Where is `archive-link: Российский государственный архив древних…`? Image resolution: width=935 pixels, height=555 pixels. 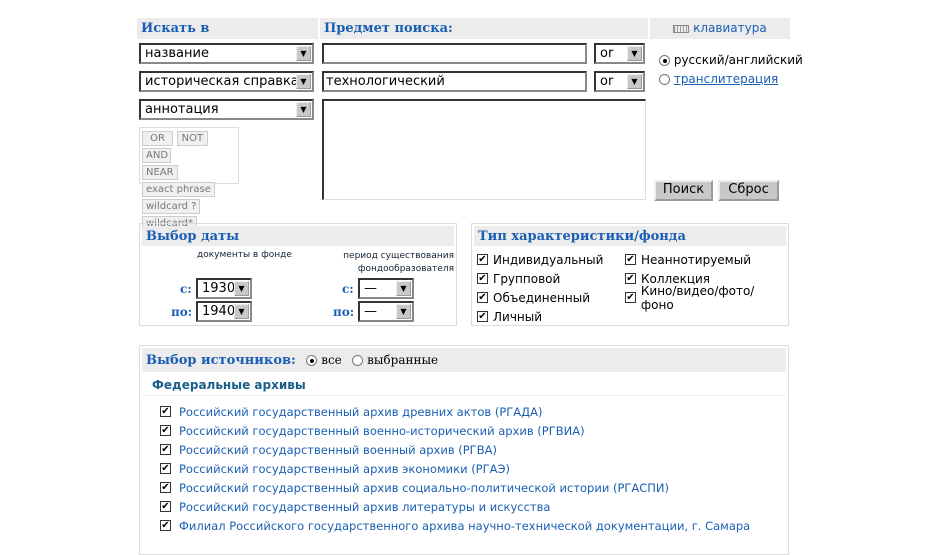 archive-link: Российский государственный архив древних… is located at coordinates (361, 411).